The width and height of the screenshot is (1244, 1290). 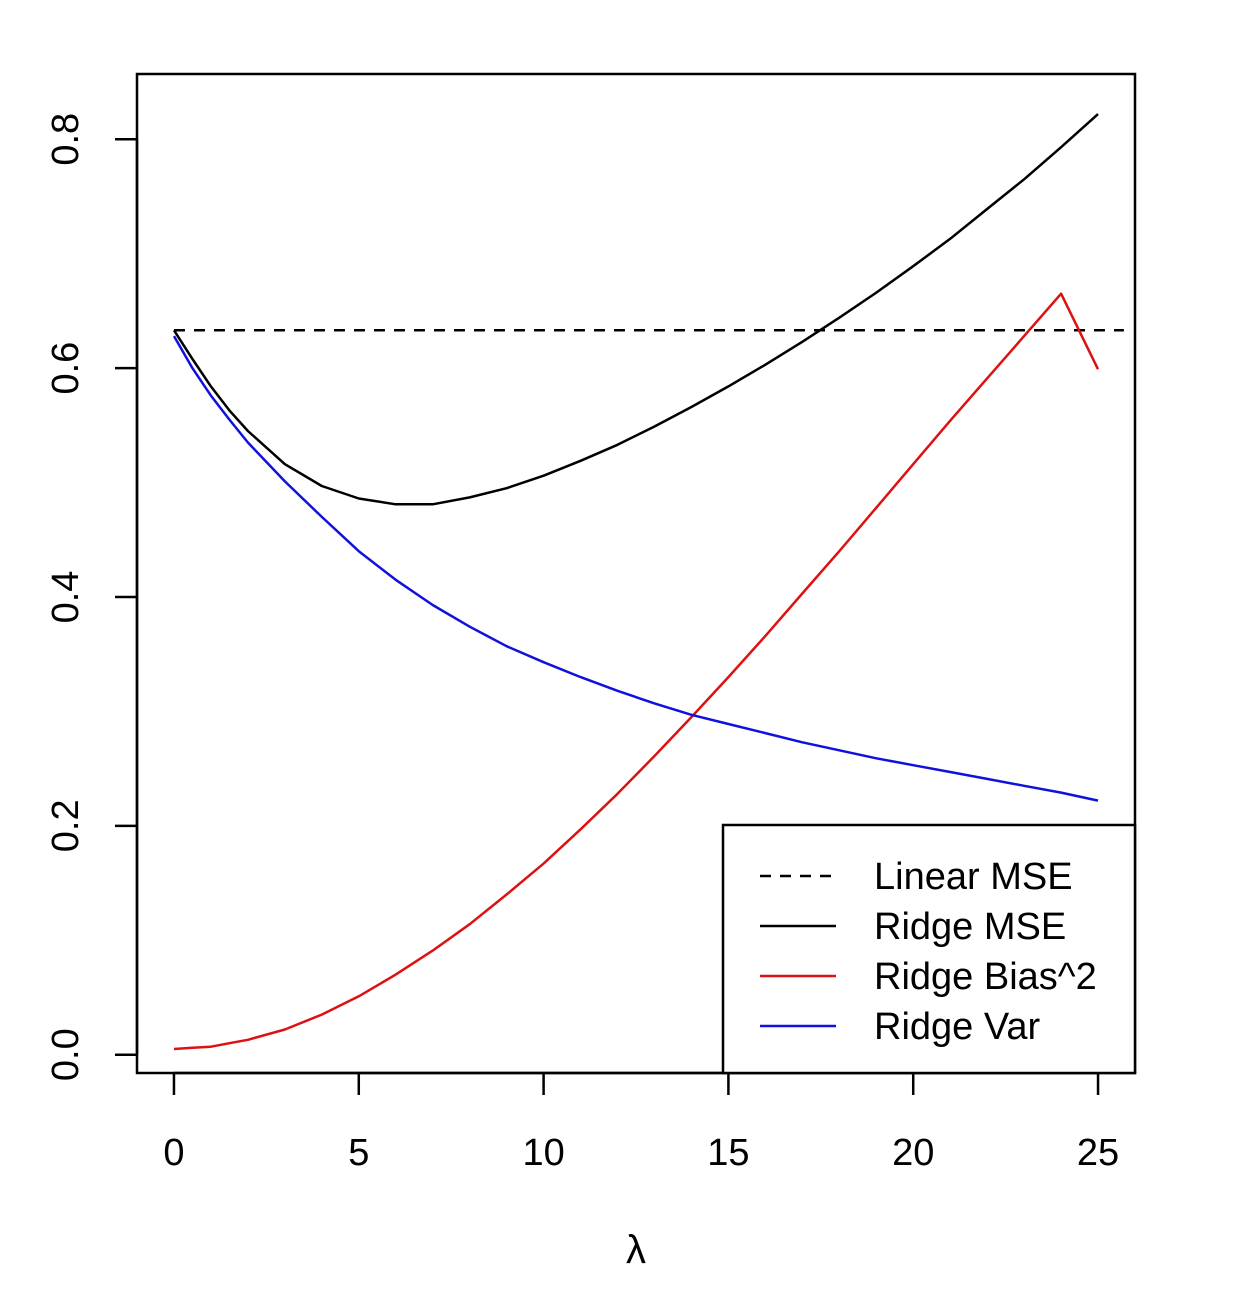 What do you see at coordinates (358, 1153) in the screenshot?
I see `x-tick-label: 5` at bounding box center [358, 1153].